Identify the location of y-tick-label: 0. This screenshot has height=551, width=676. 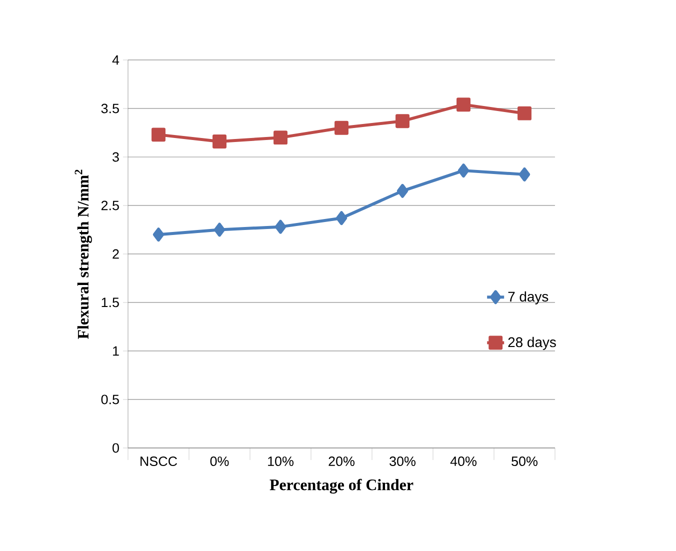
(115, 448).